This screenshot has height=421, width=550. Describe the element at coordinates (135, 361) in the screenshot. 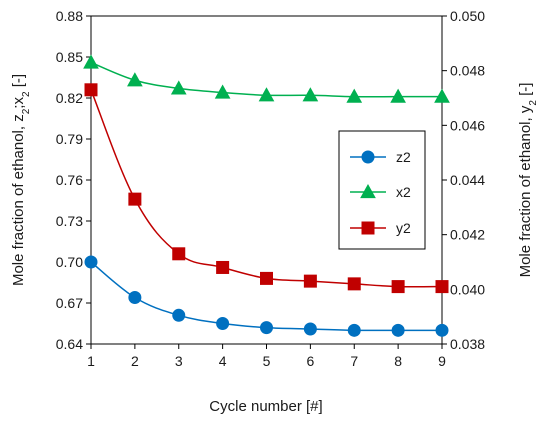

I see `x-tick-label: 2` at that location.